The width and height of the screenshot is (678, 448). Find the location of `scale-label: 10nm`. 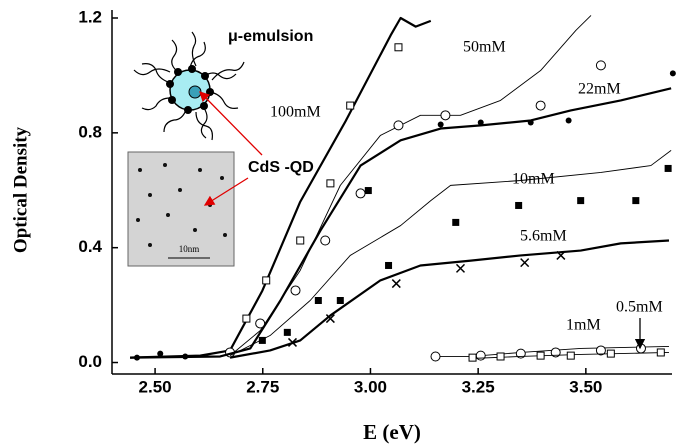

scale-label: 10nm is located at coordinates (189, 249).